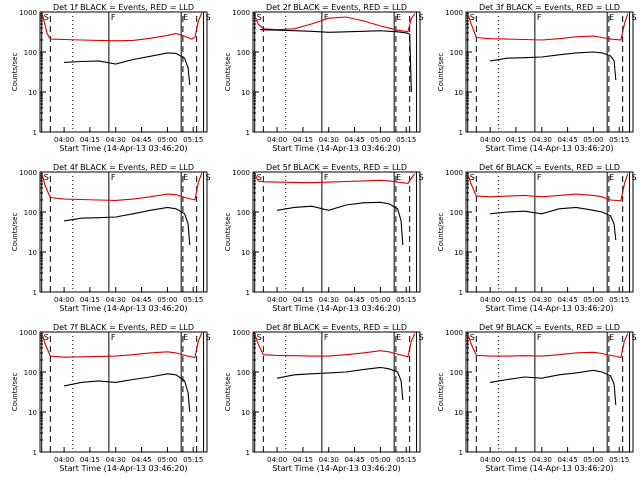 The height and width of the screenshot is (480, 640). I want to click on panel-title: Det 2f BLACK = Events, RED = LLD, so click(336, 7).